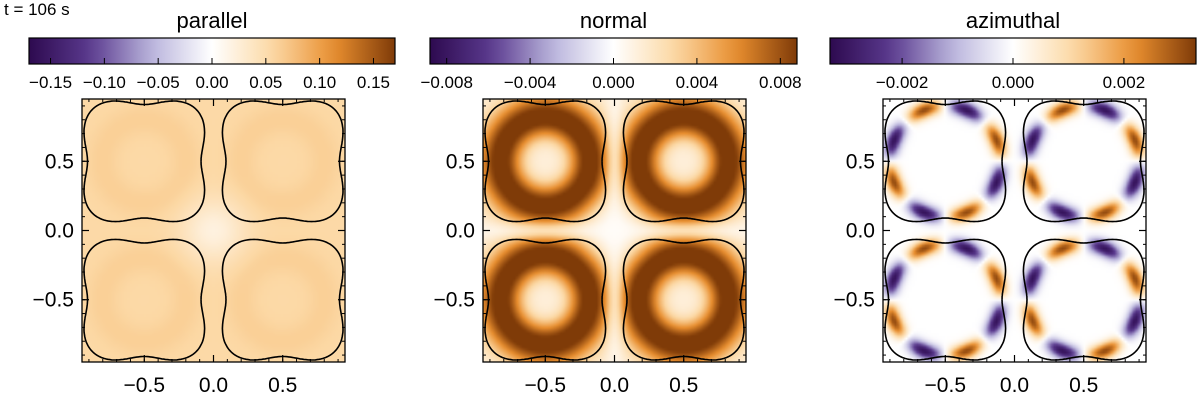 This screenshot has width=1200, height=401. Describe the element at coordinates (319, 82) in the screenshot. I see `colorbar-tick-label: 0.10` at that location.